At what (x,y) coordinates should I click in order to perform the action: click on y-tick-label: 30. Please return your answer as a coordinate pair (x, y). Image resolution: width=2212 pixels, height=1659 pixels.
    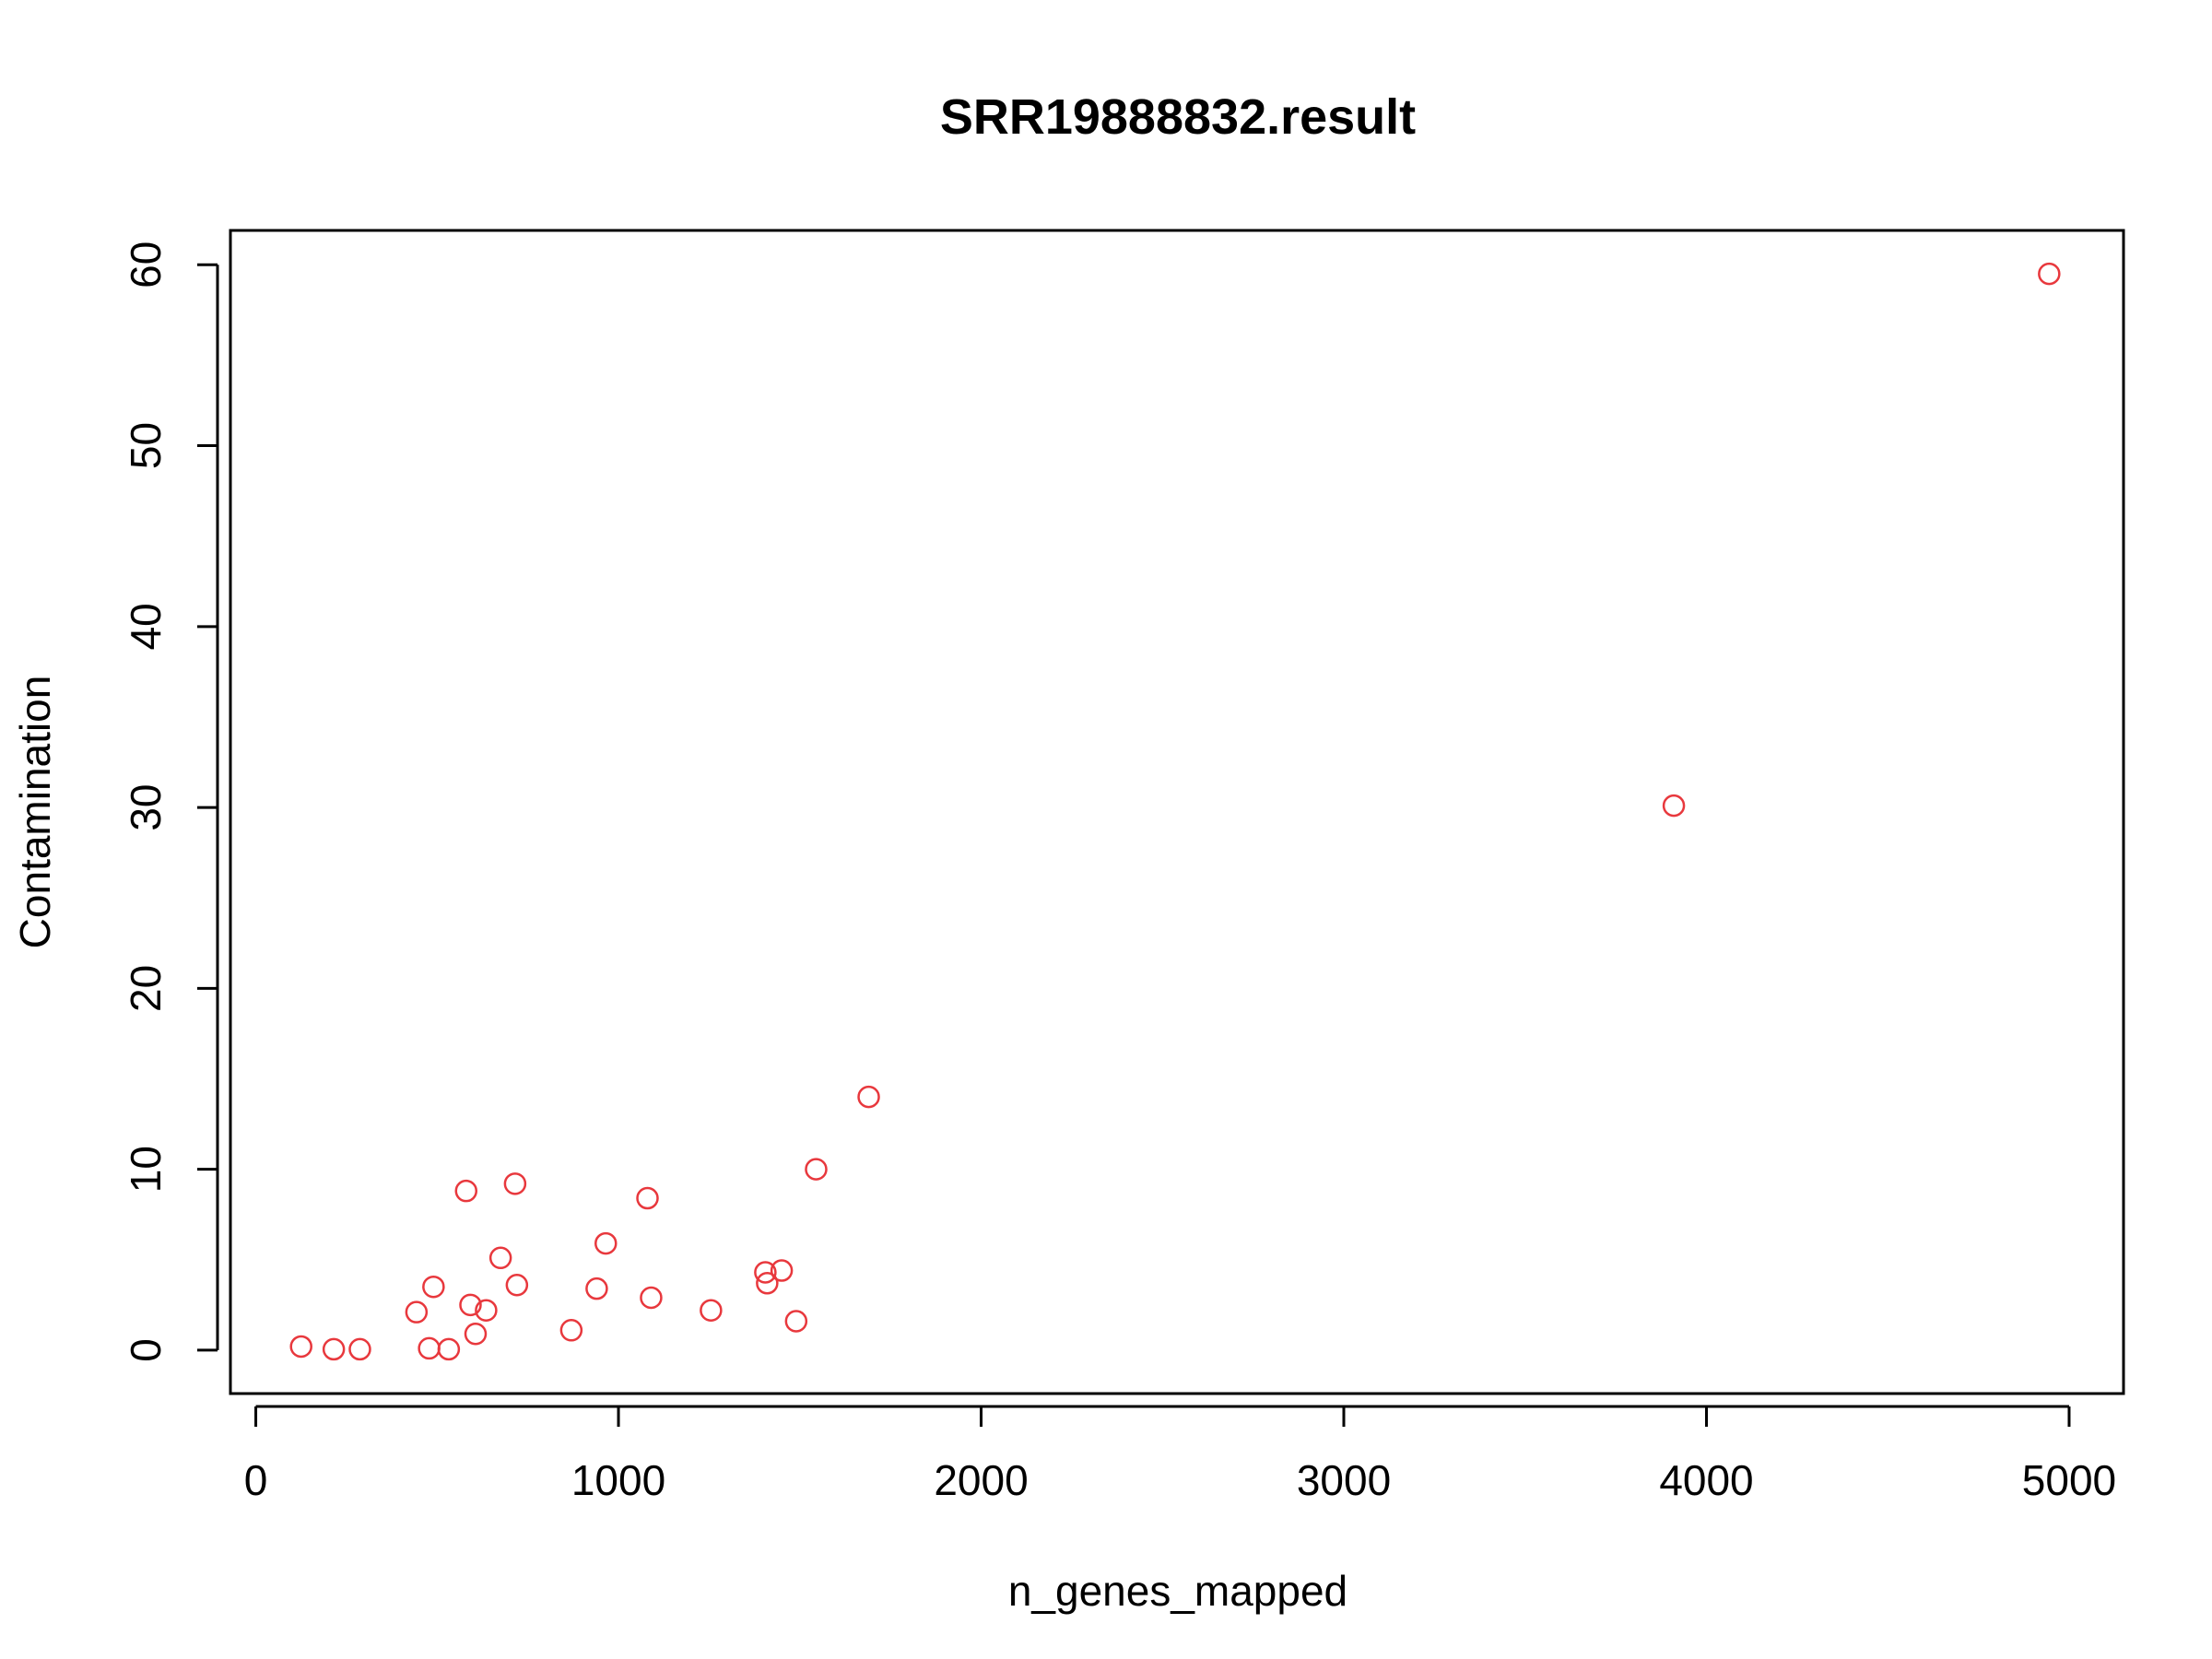
    Looking at the image, I should click on (146, 807).